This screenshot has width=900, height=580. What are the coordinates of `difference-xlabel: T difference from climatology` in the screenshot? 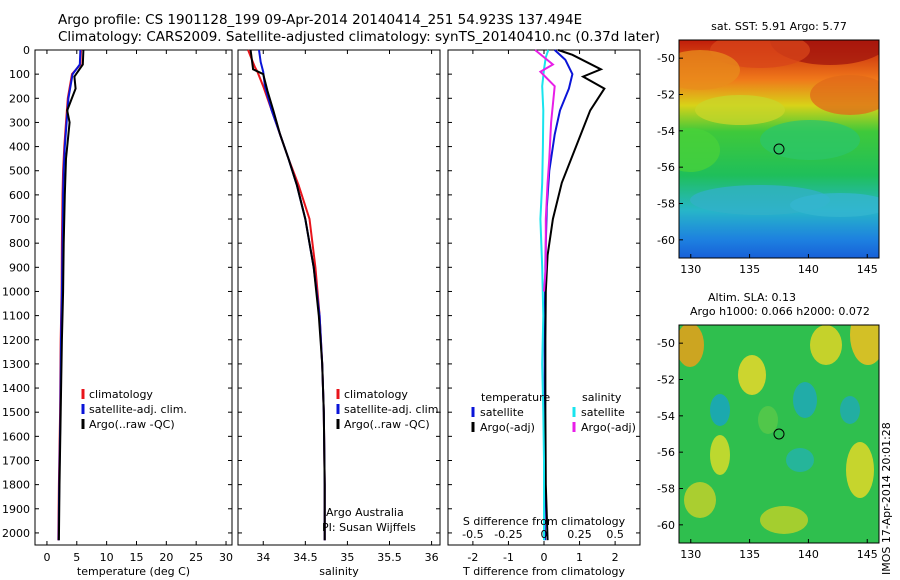 It's located at (543, 571).